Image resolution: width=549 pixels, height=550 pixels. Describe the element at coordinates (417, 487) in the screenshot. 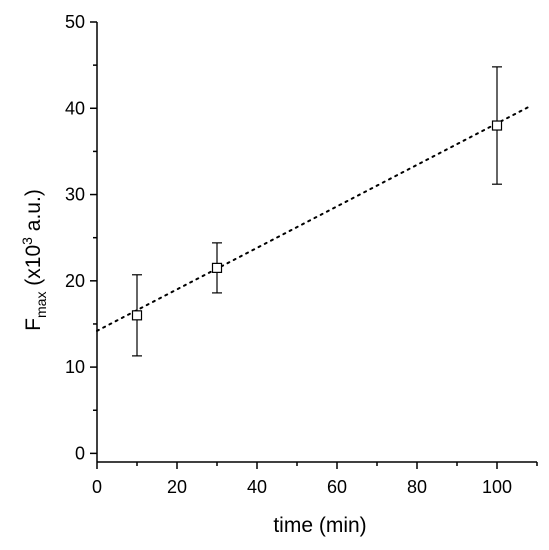

I see `x-tick-label: 80` at that location.